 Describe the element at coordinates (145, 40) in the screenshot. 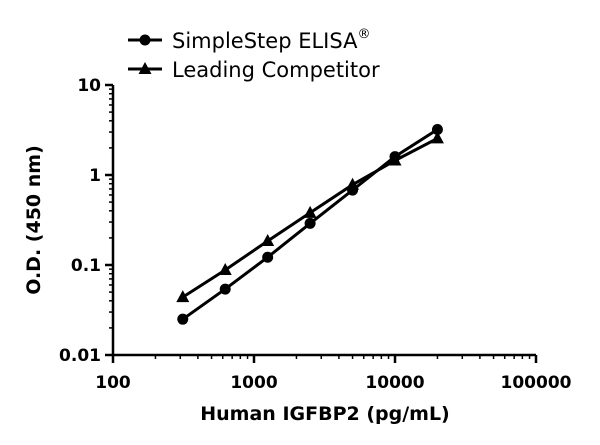

I see `legend-marker-simplestep` at that location.